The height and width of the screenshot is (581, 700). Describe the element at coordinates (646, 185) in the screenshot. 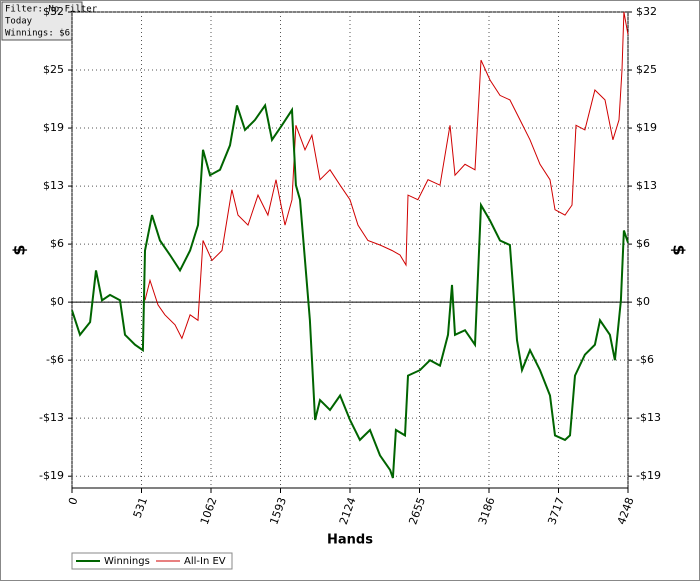

I see `y2-tick-label: $13` at that location.